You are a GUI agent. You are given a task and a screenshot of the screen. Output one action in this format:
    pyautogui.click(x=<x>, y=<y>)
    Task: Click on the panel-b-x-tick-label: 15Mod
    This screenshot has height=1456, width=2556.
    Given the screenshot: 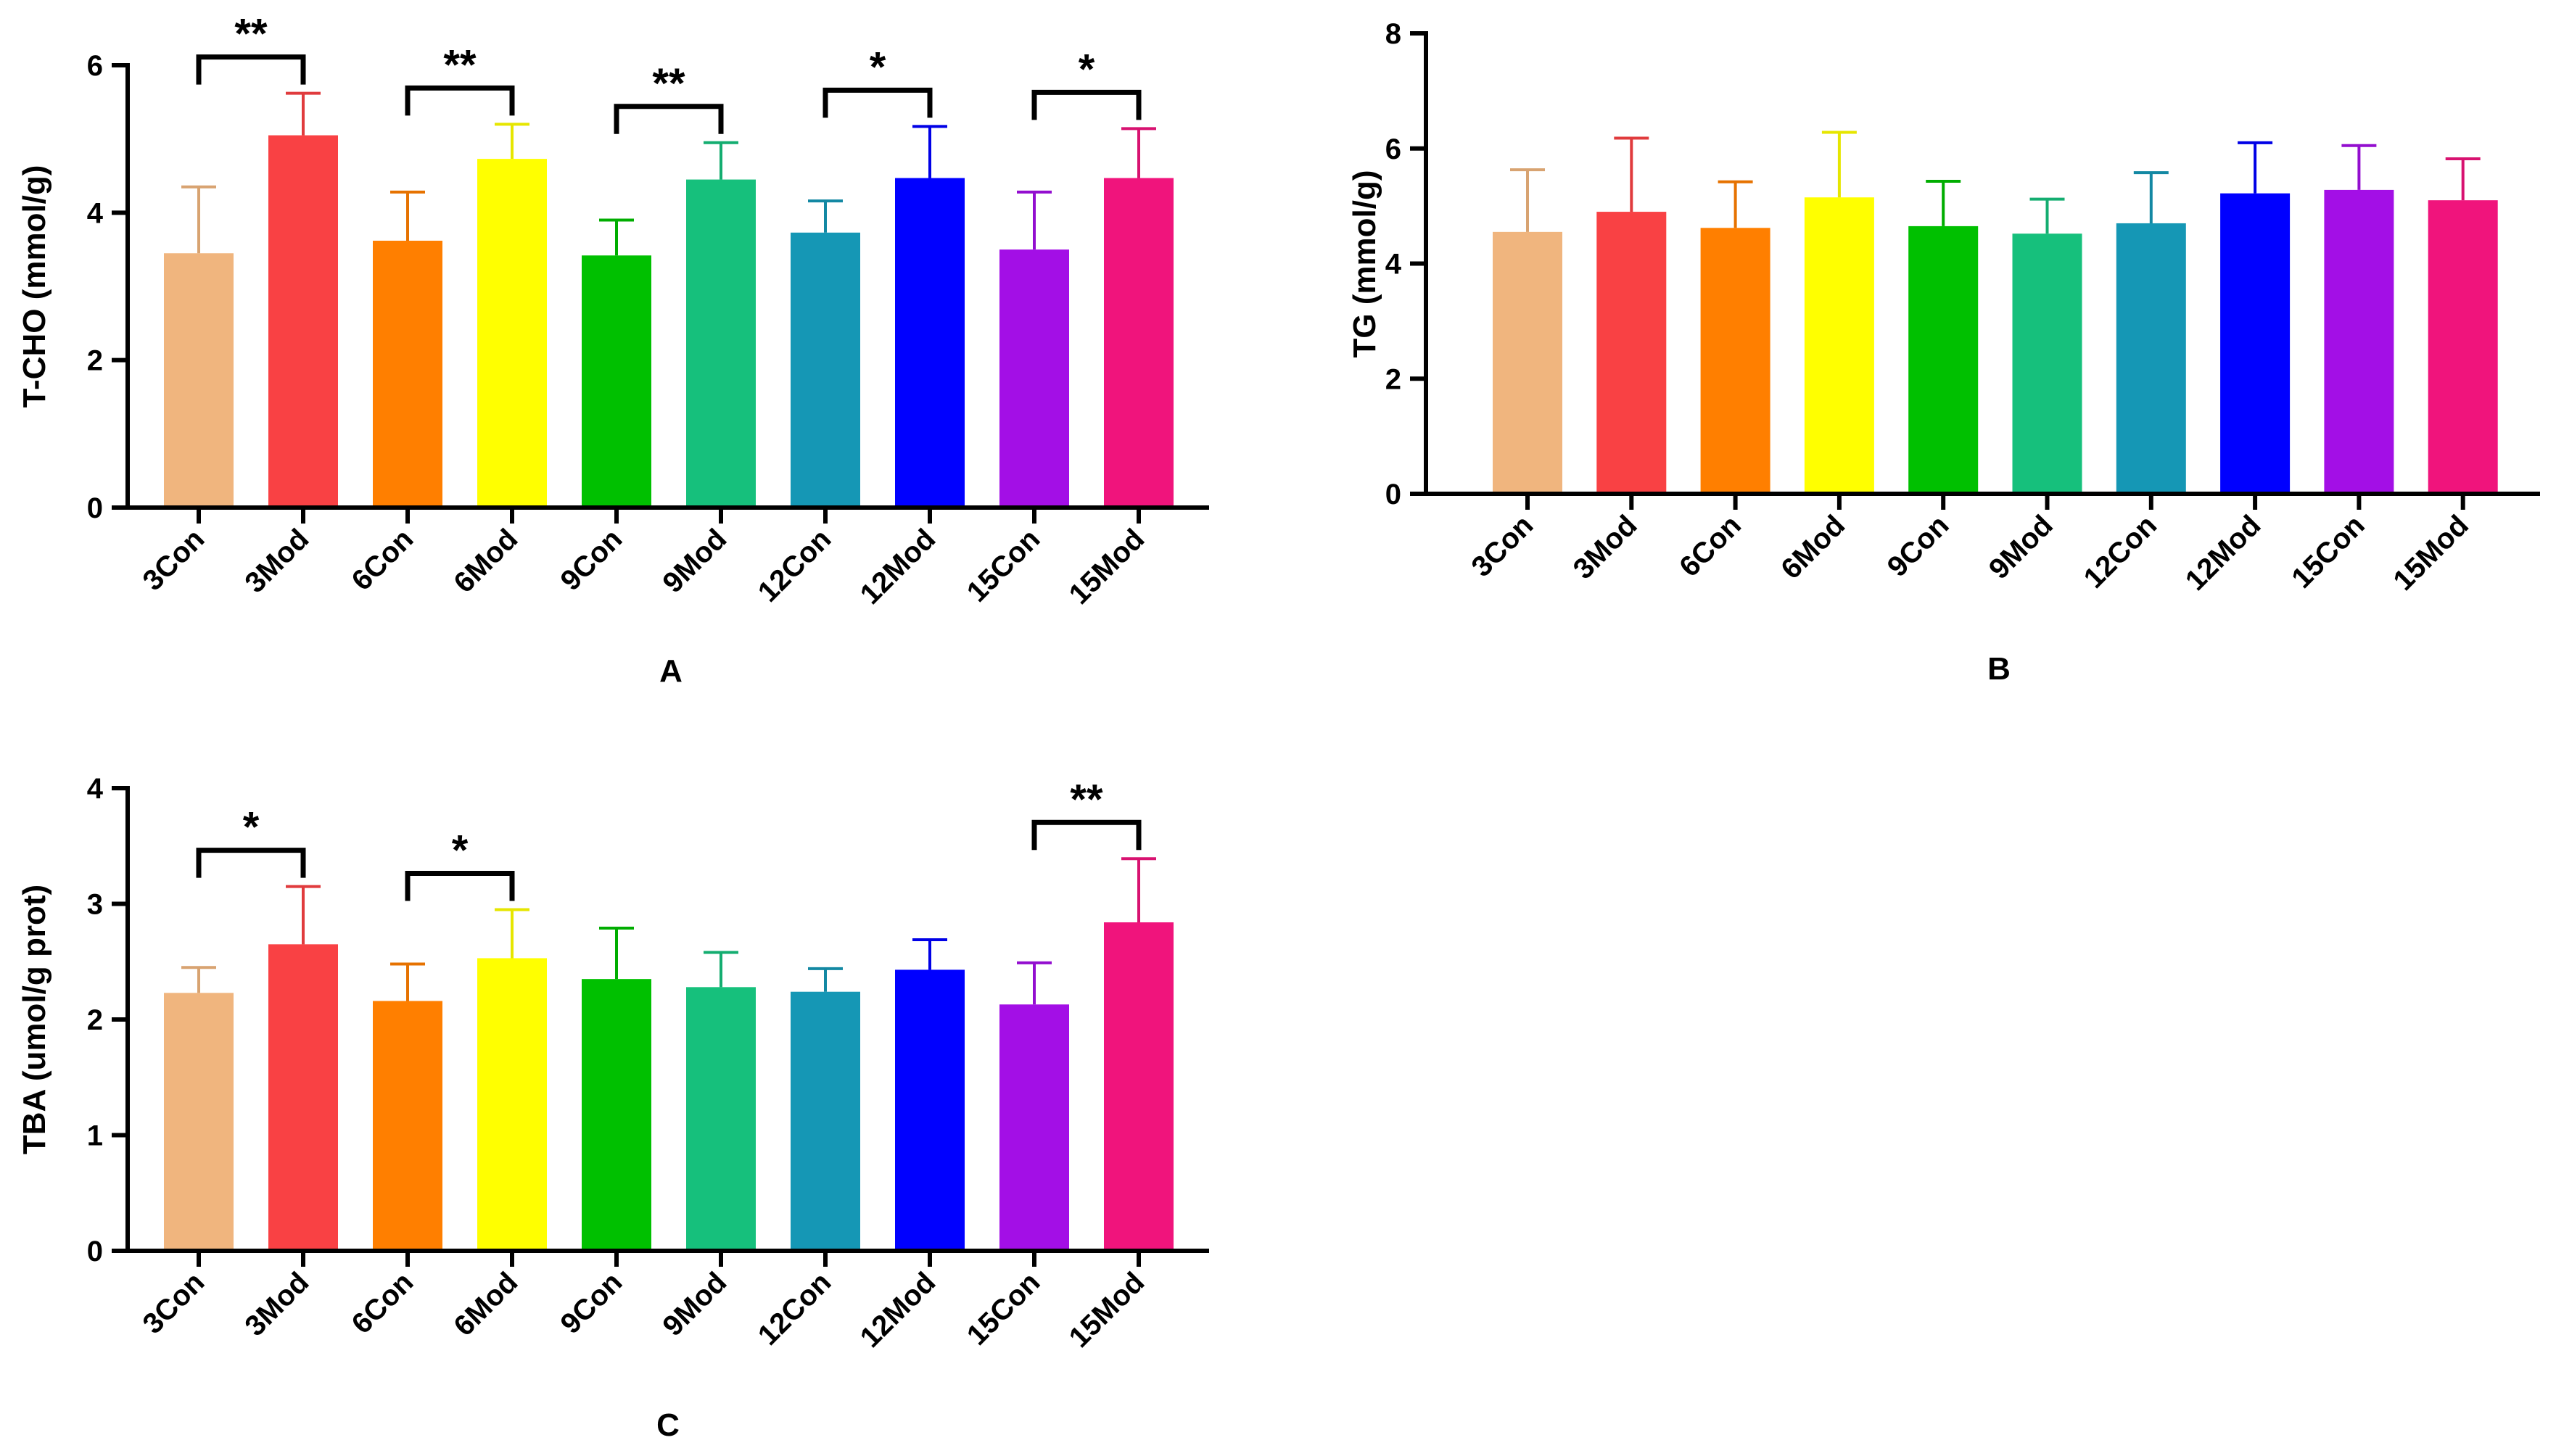 What is the action you would take?
    pyautogui.click(x=2431, y=553)
    